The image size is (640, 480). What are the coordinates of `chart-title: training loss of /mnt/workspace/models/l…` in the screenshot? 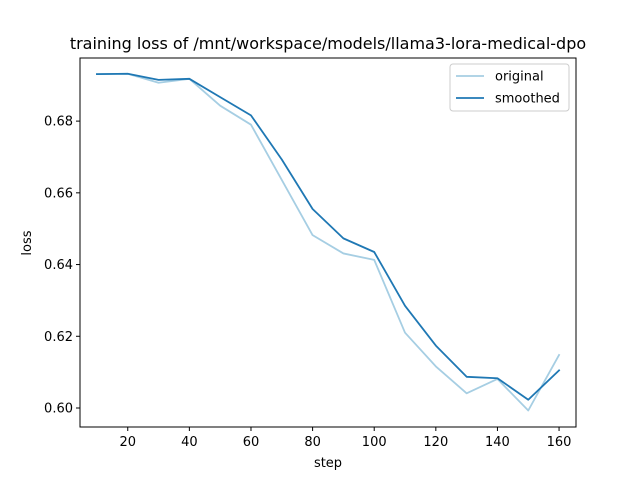 It's located at (328, 43).